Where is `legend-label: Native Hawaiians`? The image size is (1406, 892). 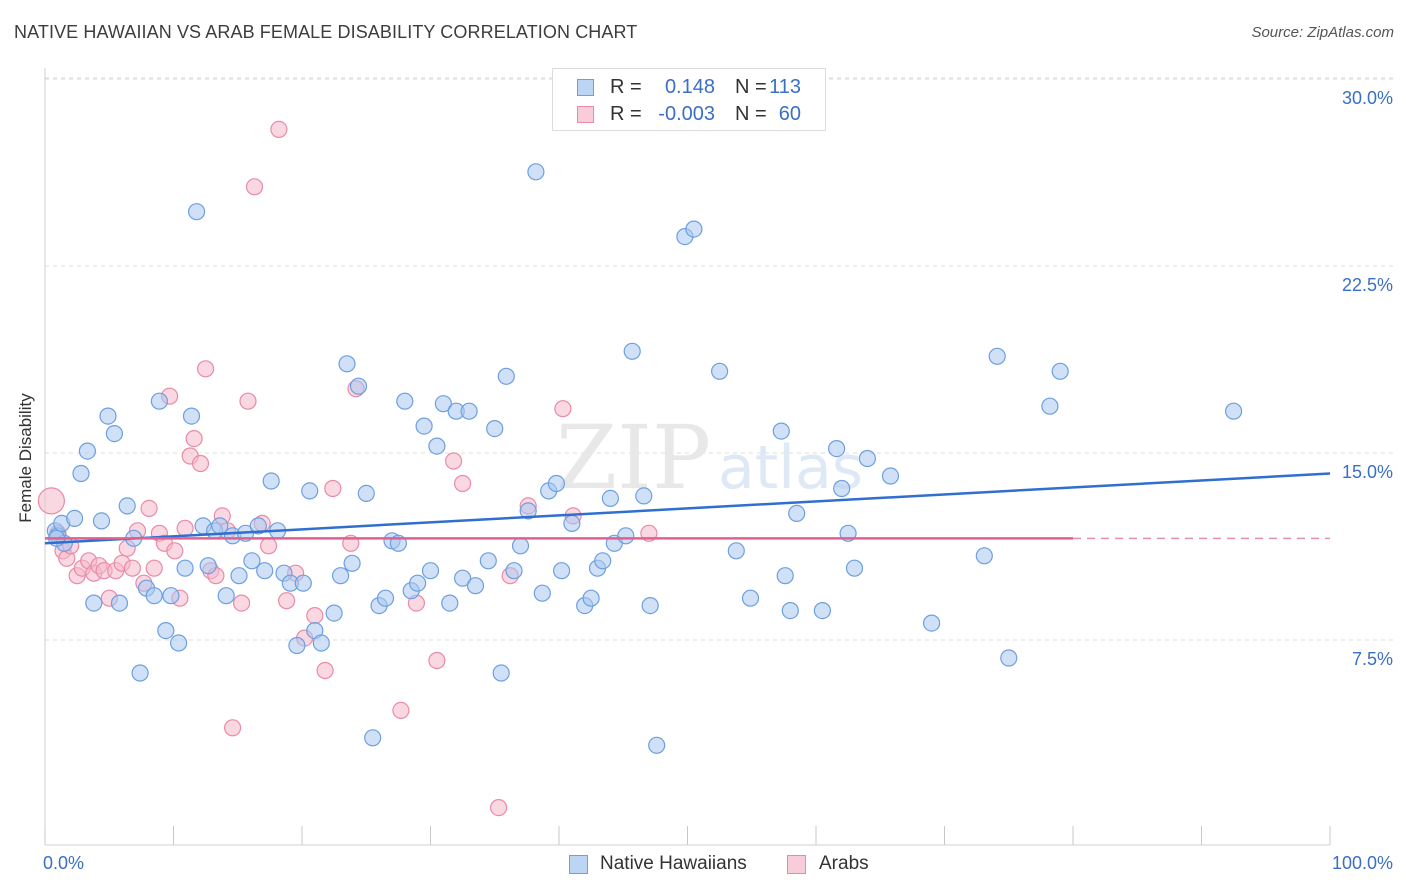 legend-label: Native Hawaiians is located at coordinates (673, 863).